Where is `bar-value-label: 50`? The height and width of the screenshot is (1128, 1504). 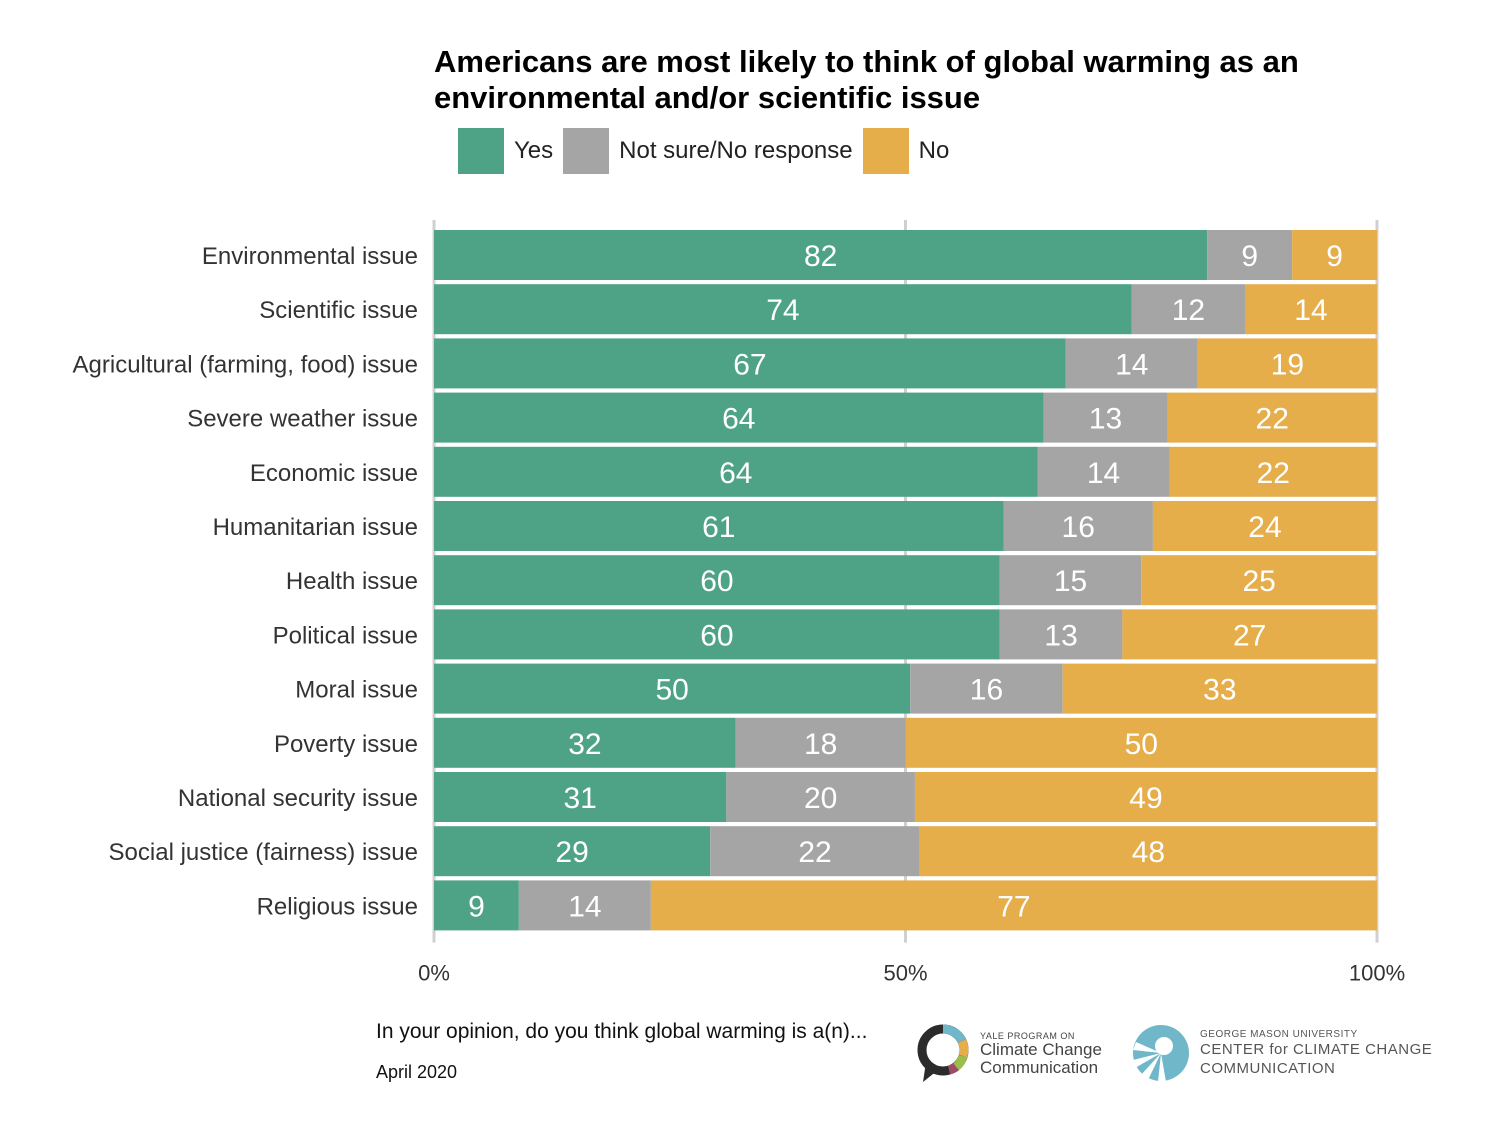 bar-value-label: 50 is located at coordinates (671, 690).